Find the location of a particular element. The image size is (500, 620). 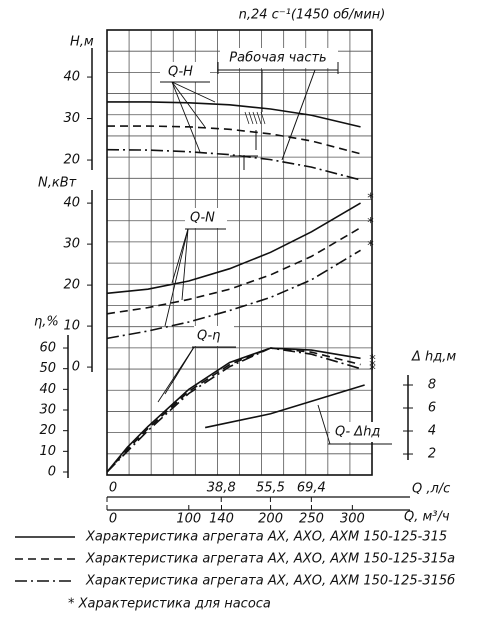

y-axis-label: η,% is located at coordinates (46, 322).